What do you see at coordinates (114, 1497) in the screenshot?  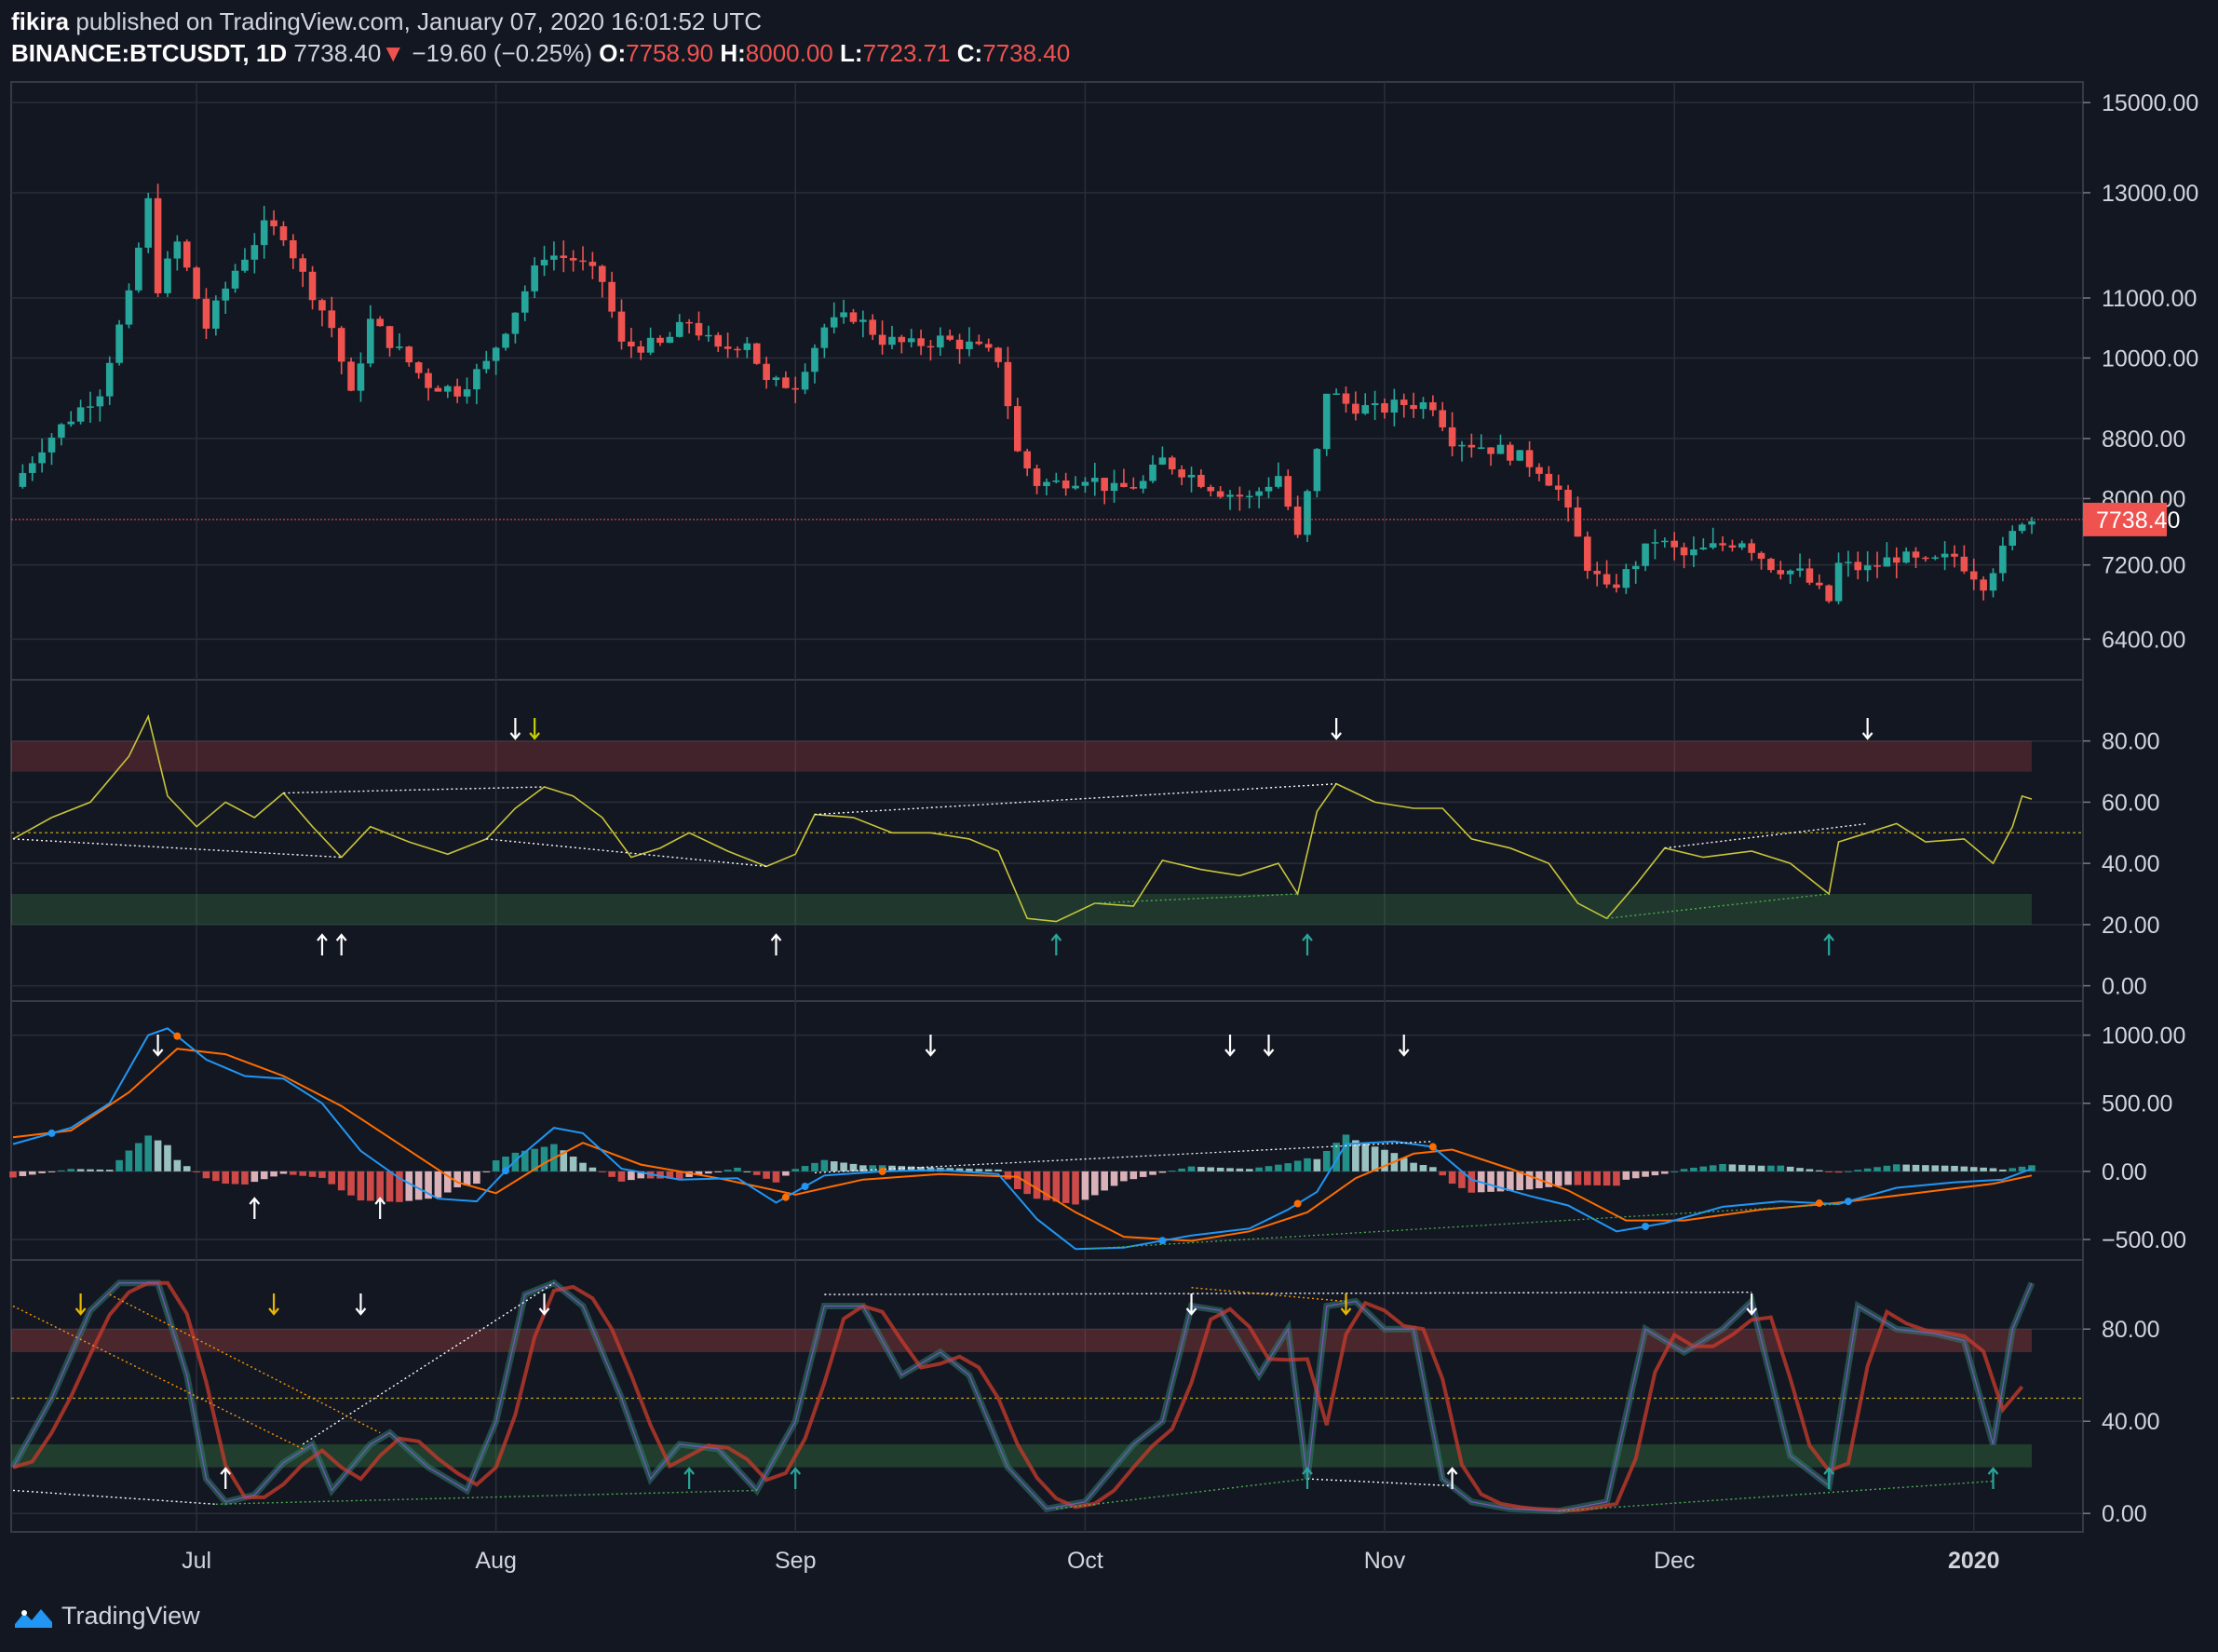 I see `stoch-divergence-line` at bounding box center [114, 1497].